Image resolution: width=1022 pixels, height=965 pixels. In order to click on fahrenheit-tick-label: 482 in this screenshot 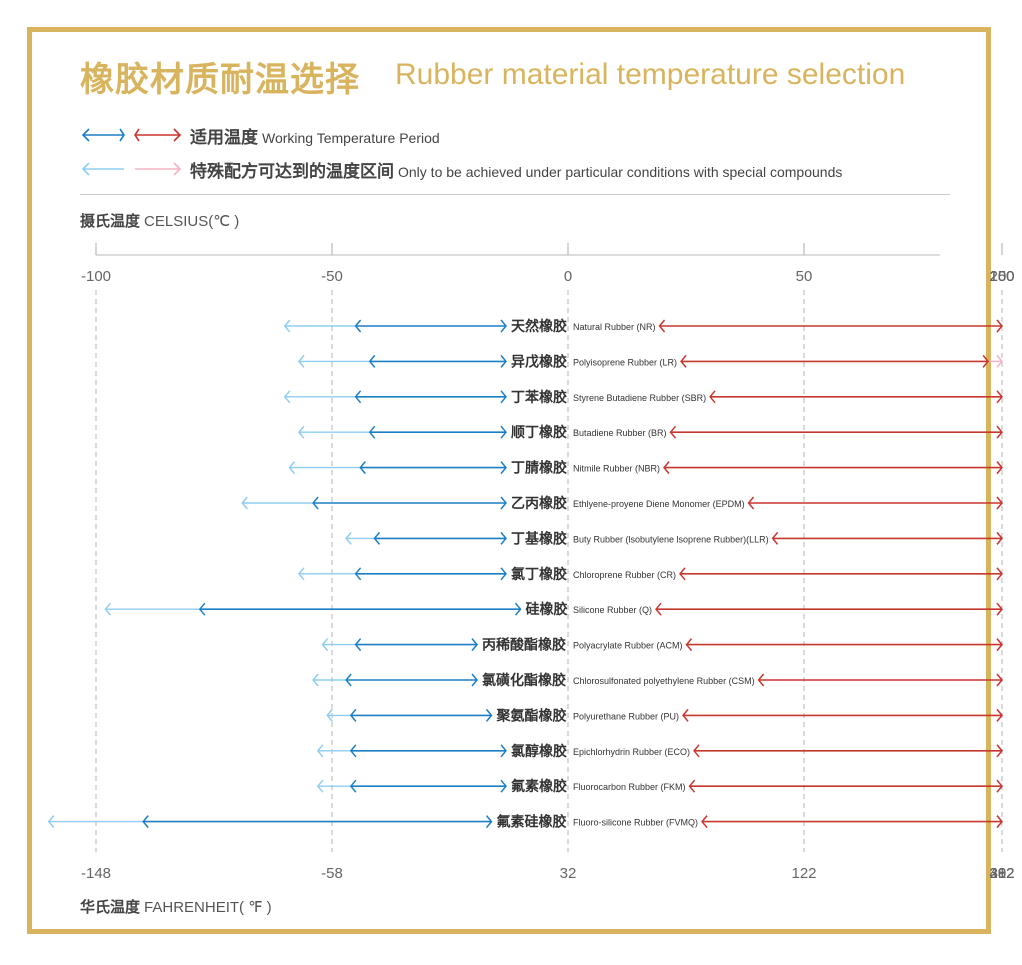, I will do `click(1001, 873)`.